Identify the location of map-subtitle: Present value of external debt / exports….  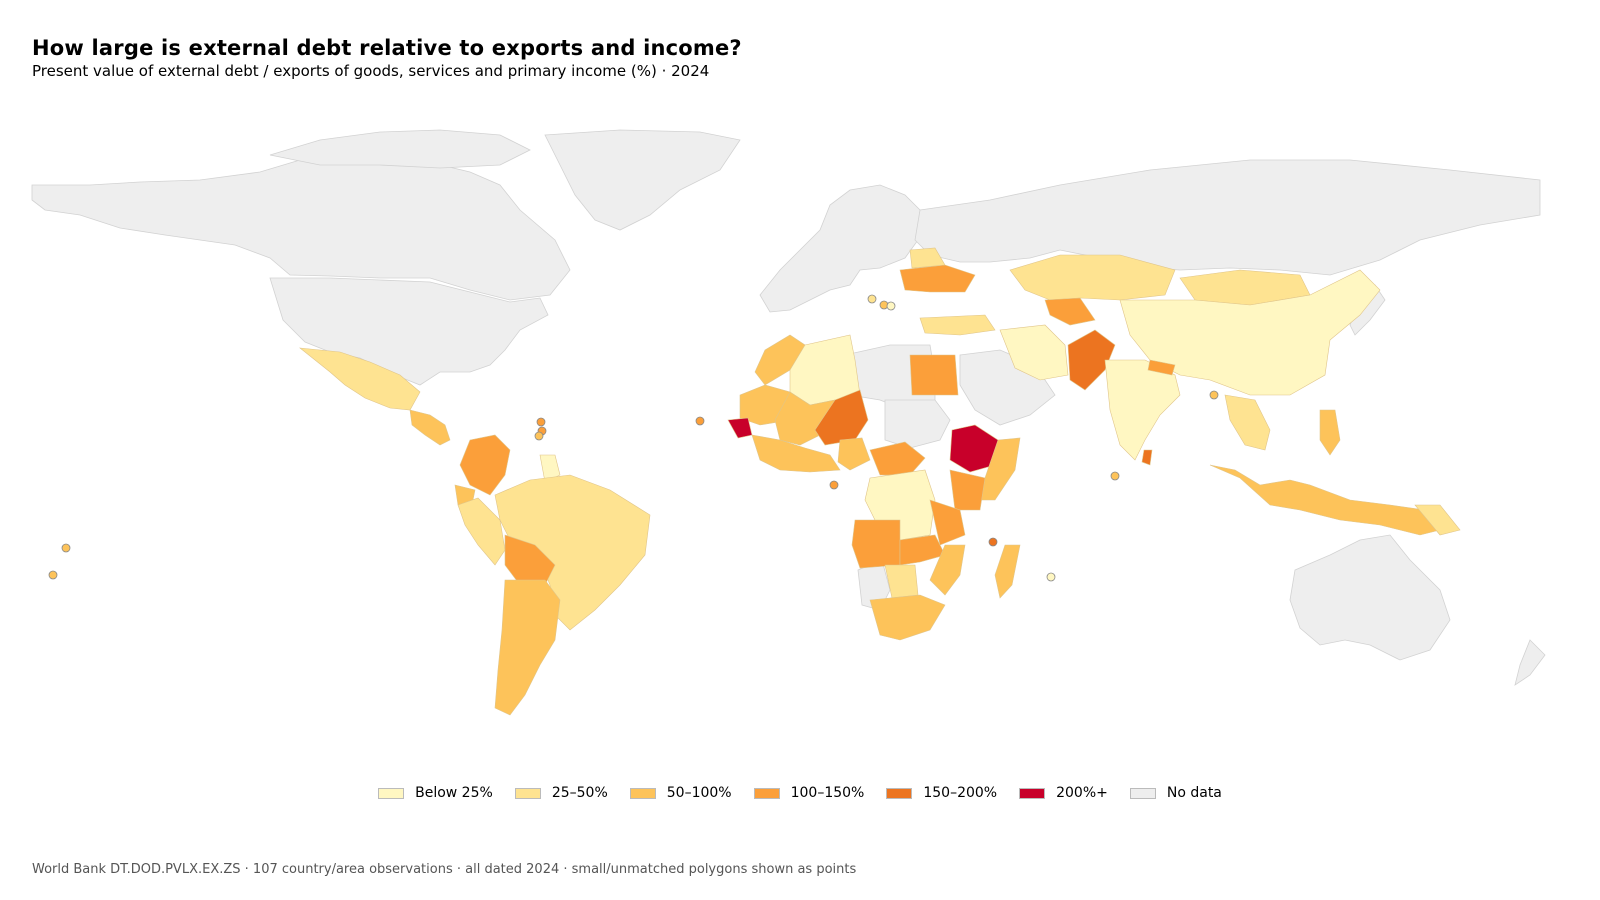
(371, 71).